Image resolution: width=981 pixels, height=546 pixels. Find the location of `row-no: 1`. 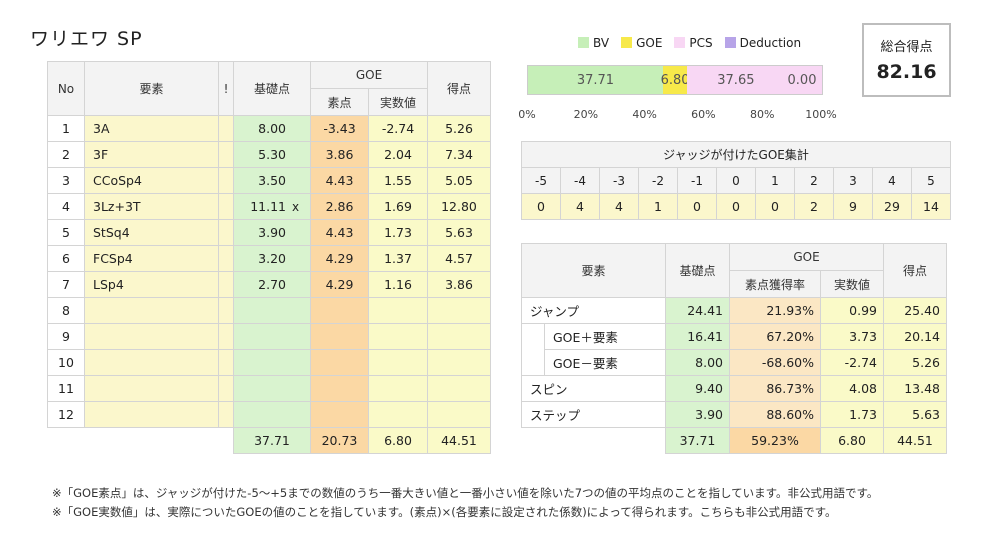

row-no: 1 is located at coordinates (66, 128).